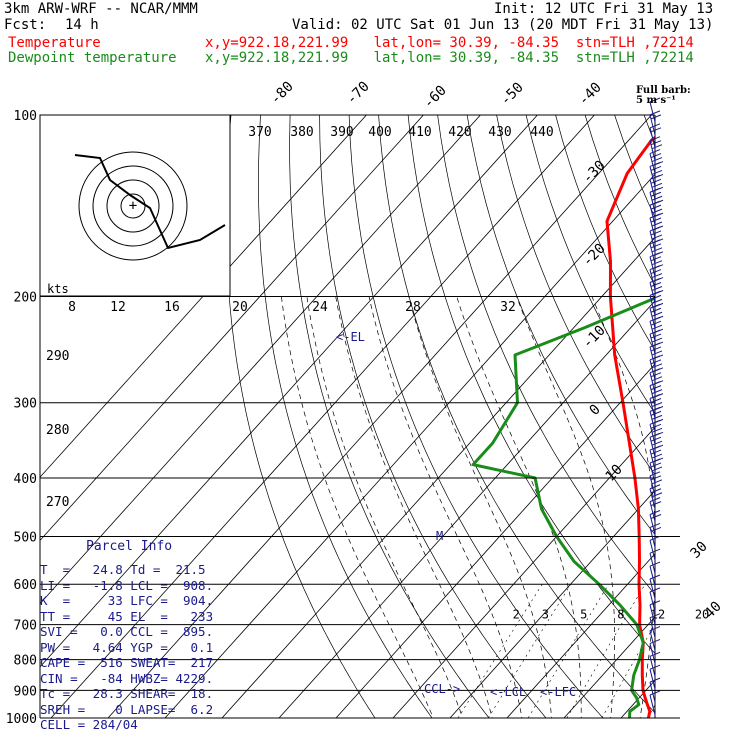  I want to click on pressure-label-700: 700, so click(25, 626).